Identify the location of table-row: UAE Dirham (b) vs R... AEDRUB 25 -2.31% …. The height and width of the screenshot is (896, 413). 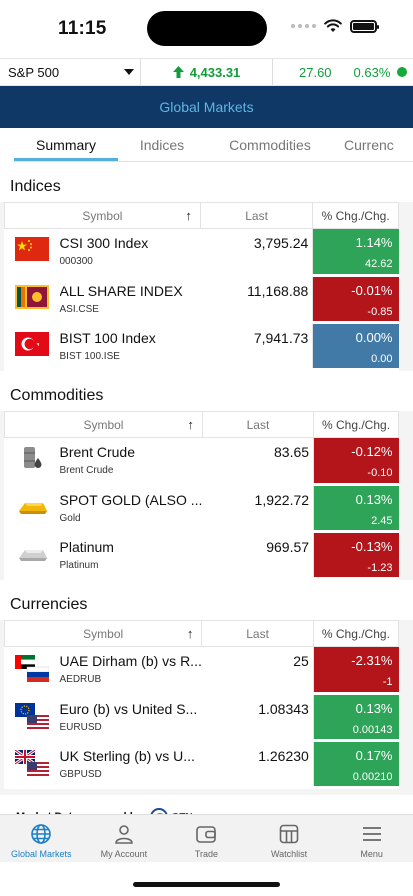
(201, 670).